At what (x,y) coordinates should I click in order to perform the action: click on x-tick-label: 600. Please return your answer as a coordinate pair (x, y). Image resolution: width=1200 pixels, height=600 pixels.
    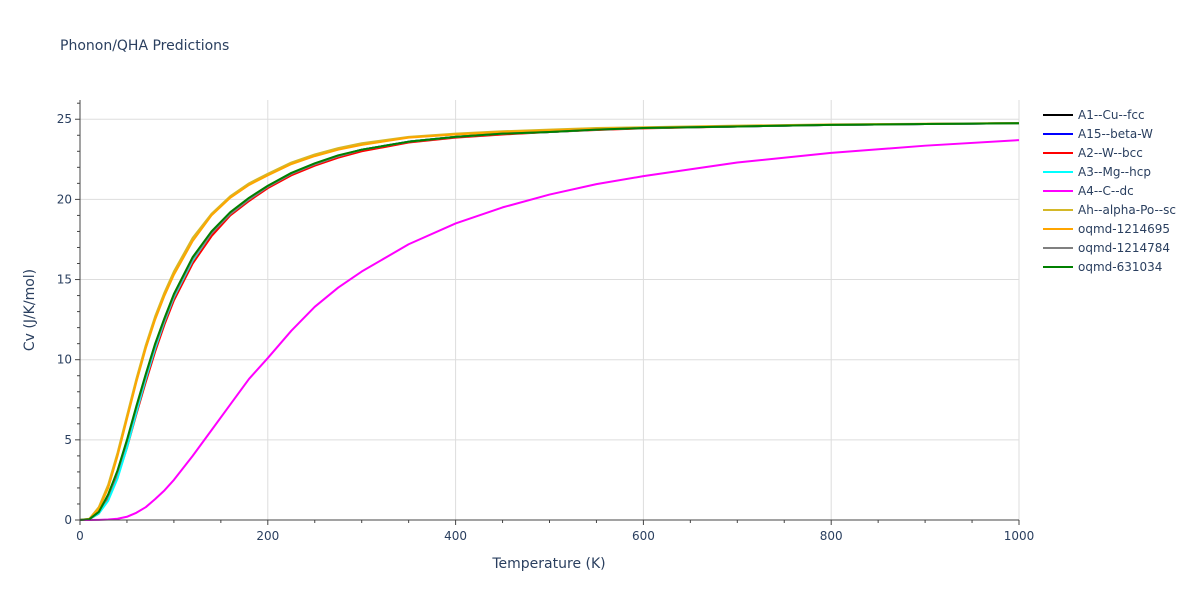
    Looking at the image, I should click on (643, 536).